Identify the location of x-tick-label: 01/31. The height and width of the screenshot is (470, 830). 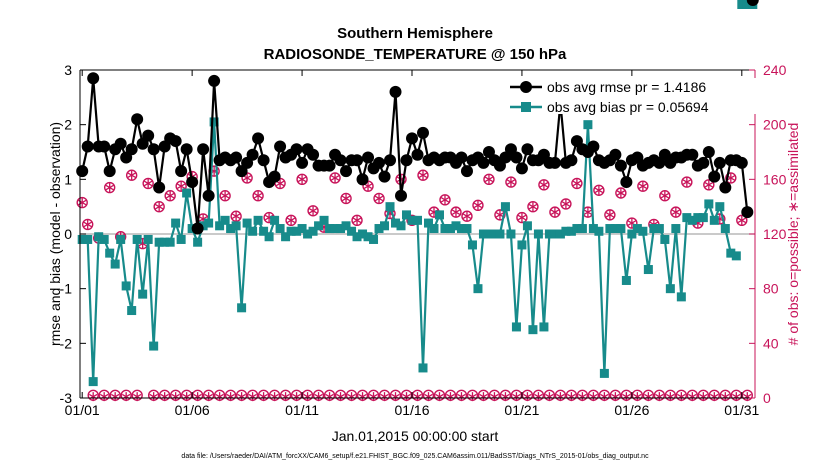
(741, 410).